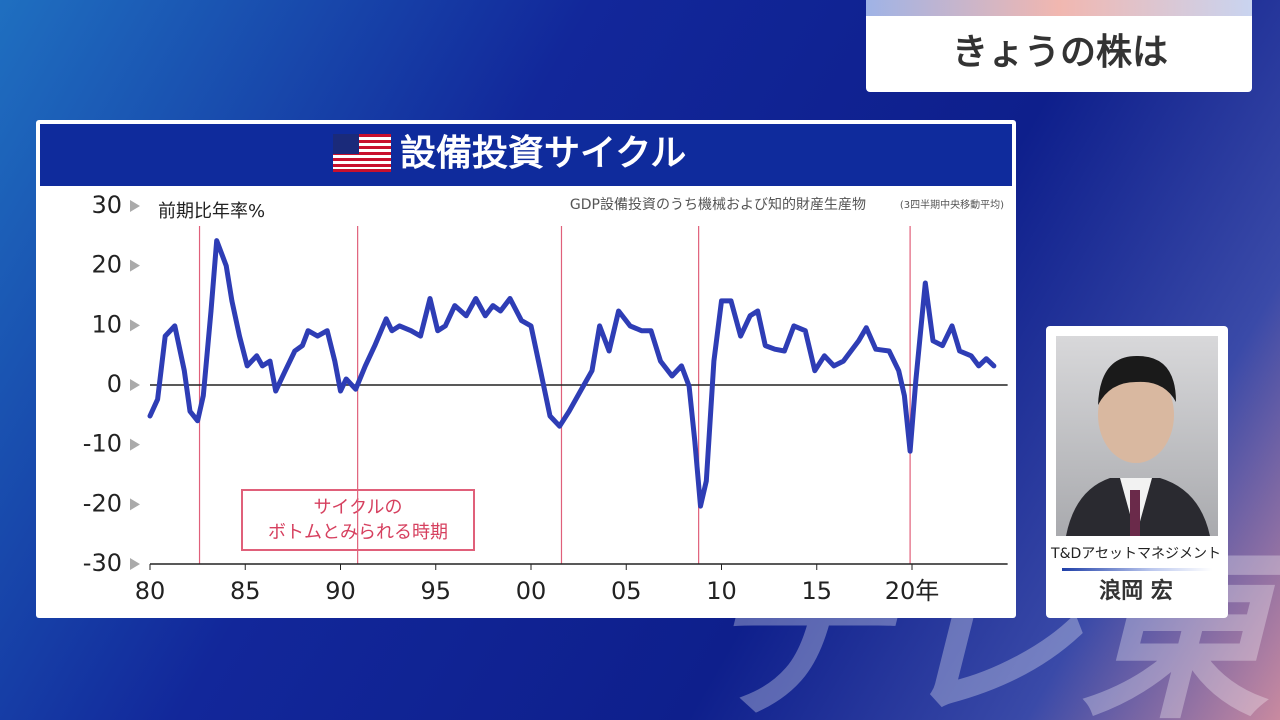  I want to click on x-tick-label: 15, so click(816, 591).